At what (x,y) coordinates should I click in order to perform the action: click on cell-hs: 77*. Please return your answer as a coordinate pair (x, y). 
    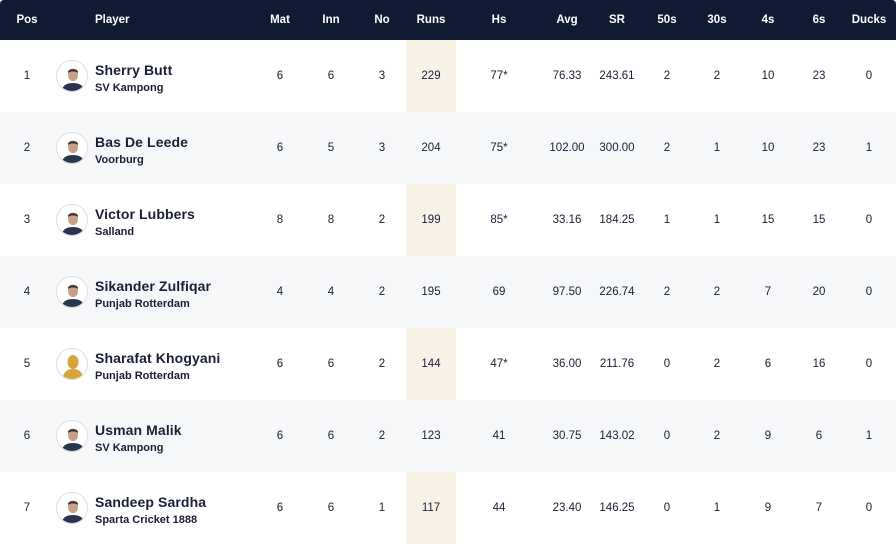
    Looking at the image, I should click on (499, 76).